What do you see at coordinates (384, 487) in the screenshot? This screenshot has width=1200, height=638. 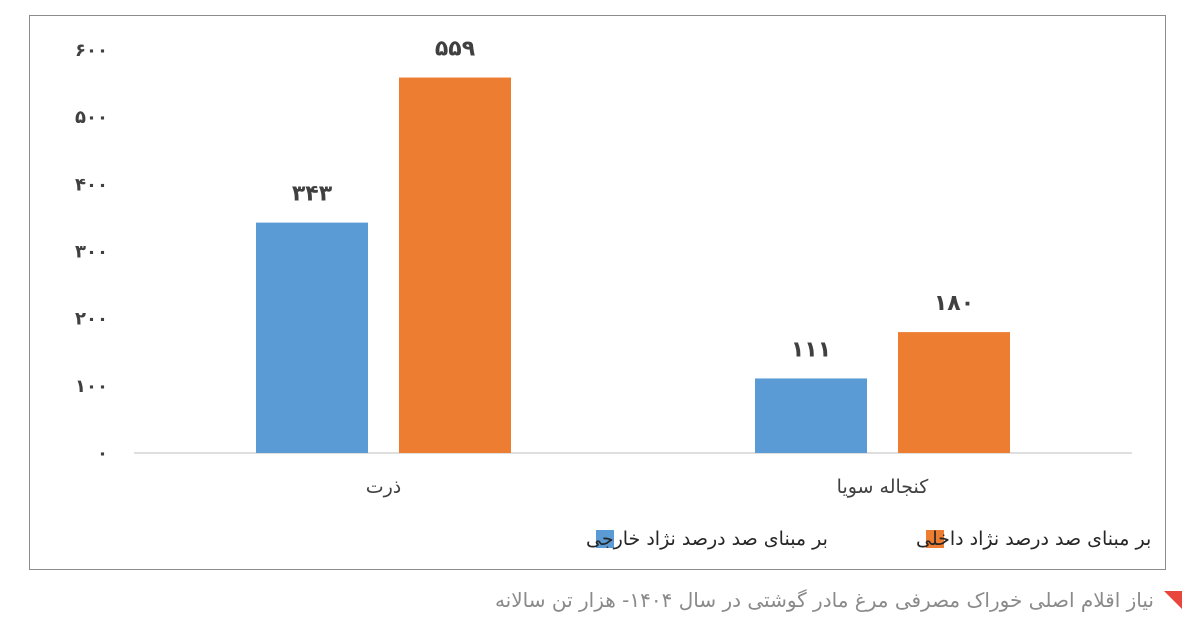 I see `x-tick-label: ذرت` at bounding box center [384, 487].